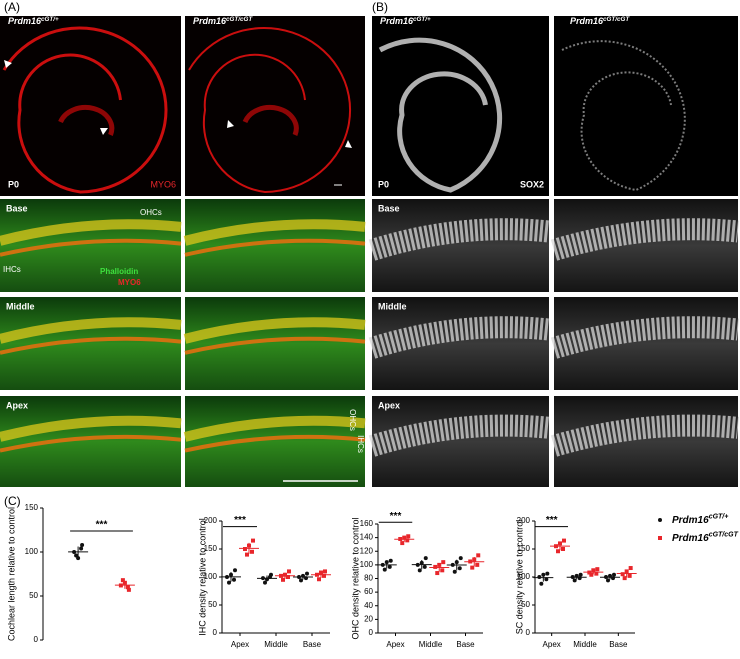  Describe the element at coordinates (12, 501) in the screenshot. I see `panel-label: (C)` at that location.